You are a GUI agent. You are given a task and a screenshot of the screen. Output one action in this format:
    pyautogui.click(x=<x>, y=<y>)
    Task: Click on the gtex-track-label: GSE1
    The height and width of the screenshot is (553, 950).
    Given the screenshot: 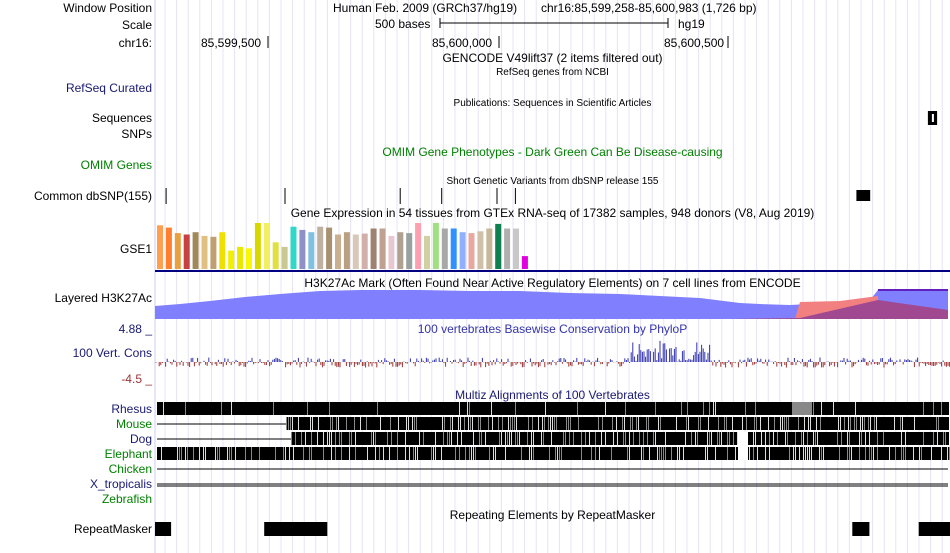 What is the action you would take?
    pyautogui.click(x=135, y=249)
    